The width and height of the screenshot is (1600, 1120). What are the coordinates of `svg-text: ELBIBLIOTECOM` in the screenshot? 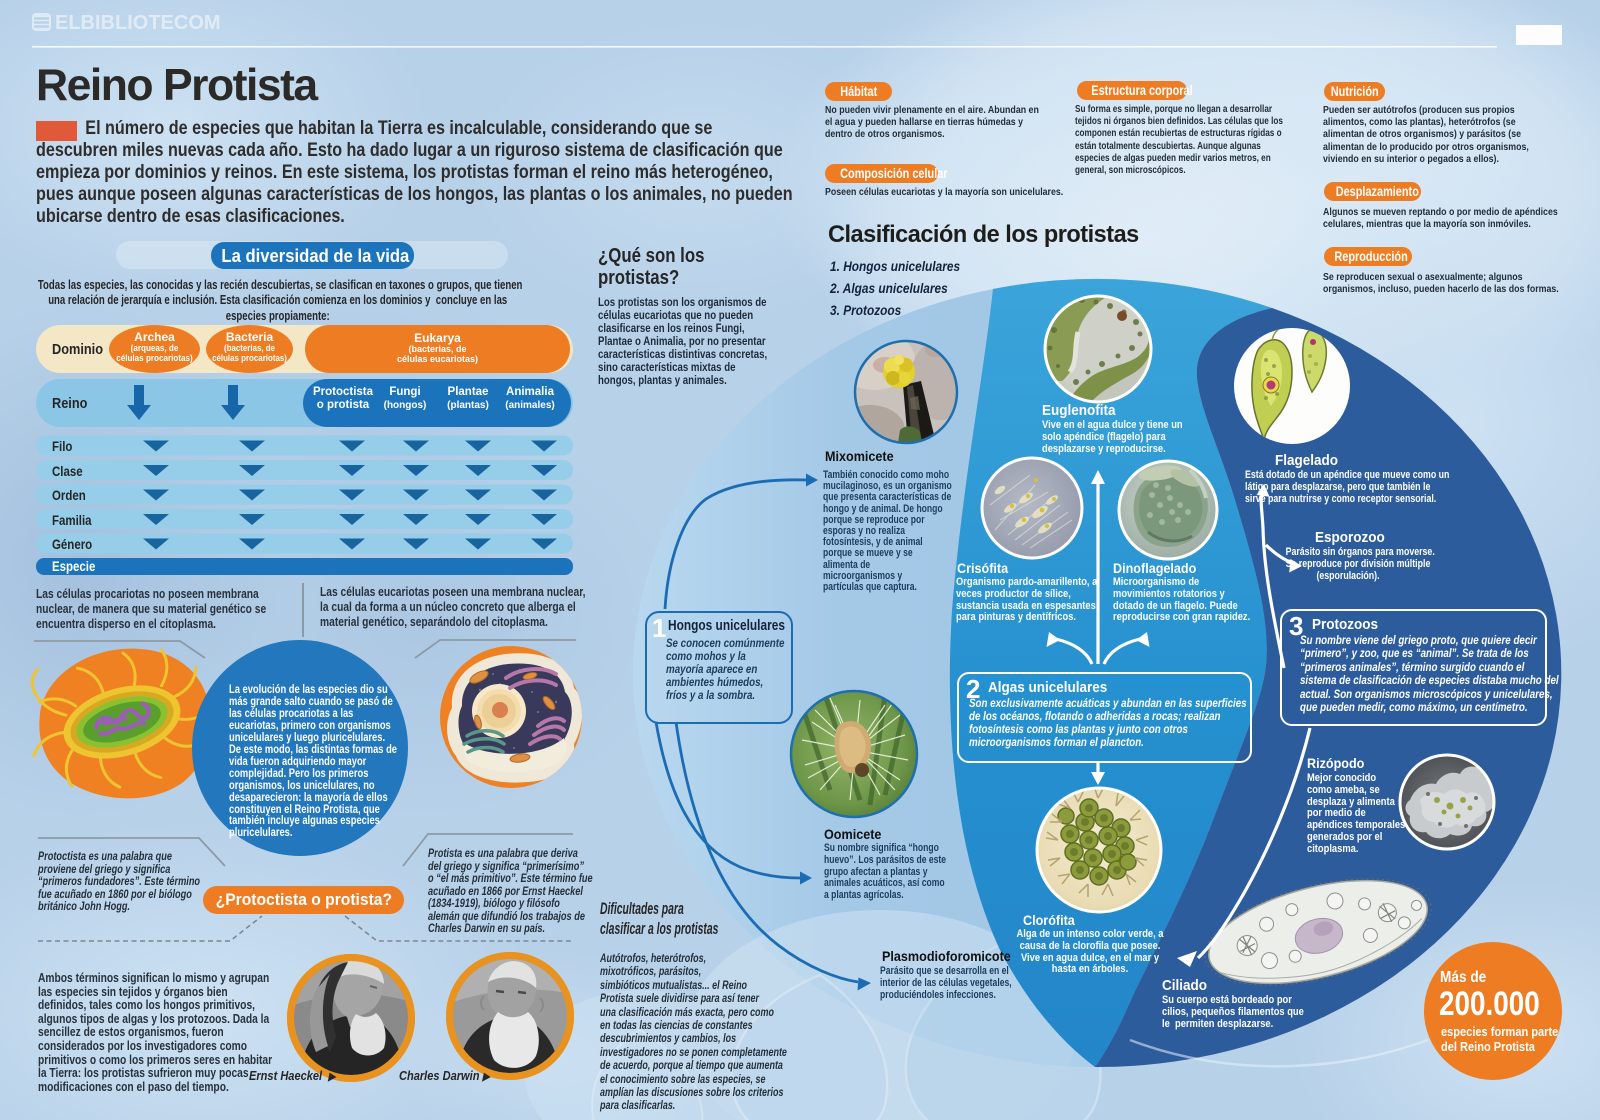 It's located at (138, 23).